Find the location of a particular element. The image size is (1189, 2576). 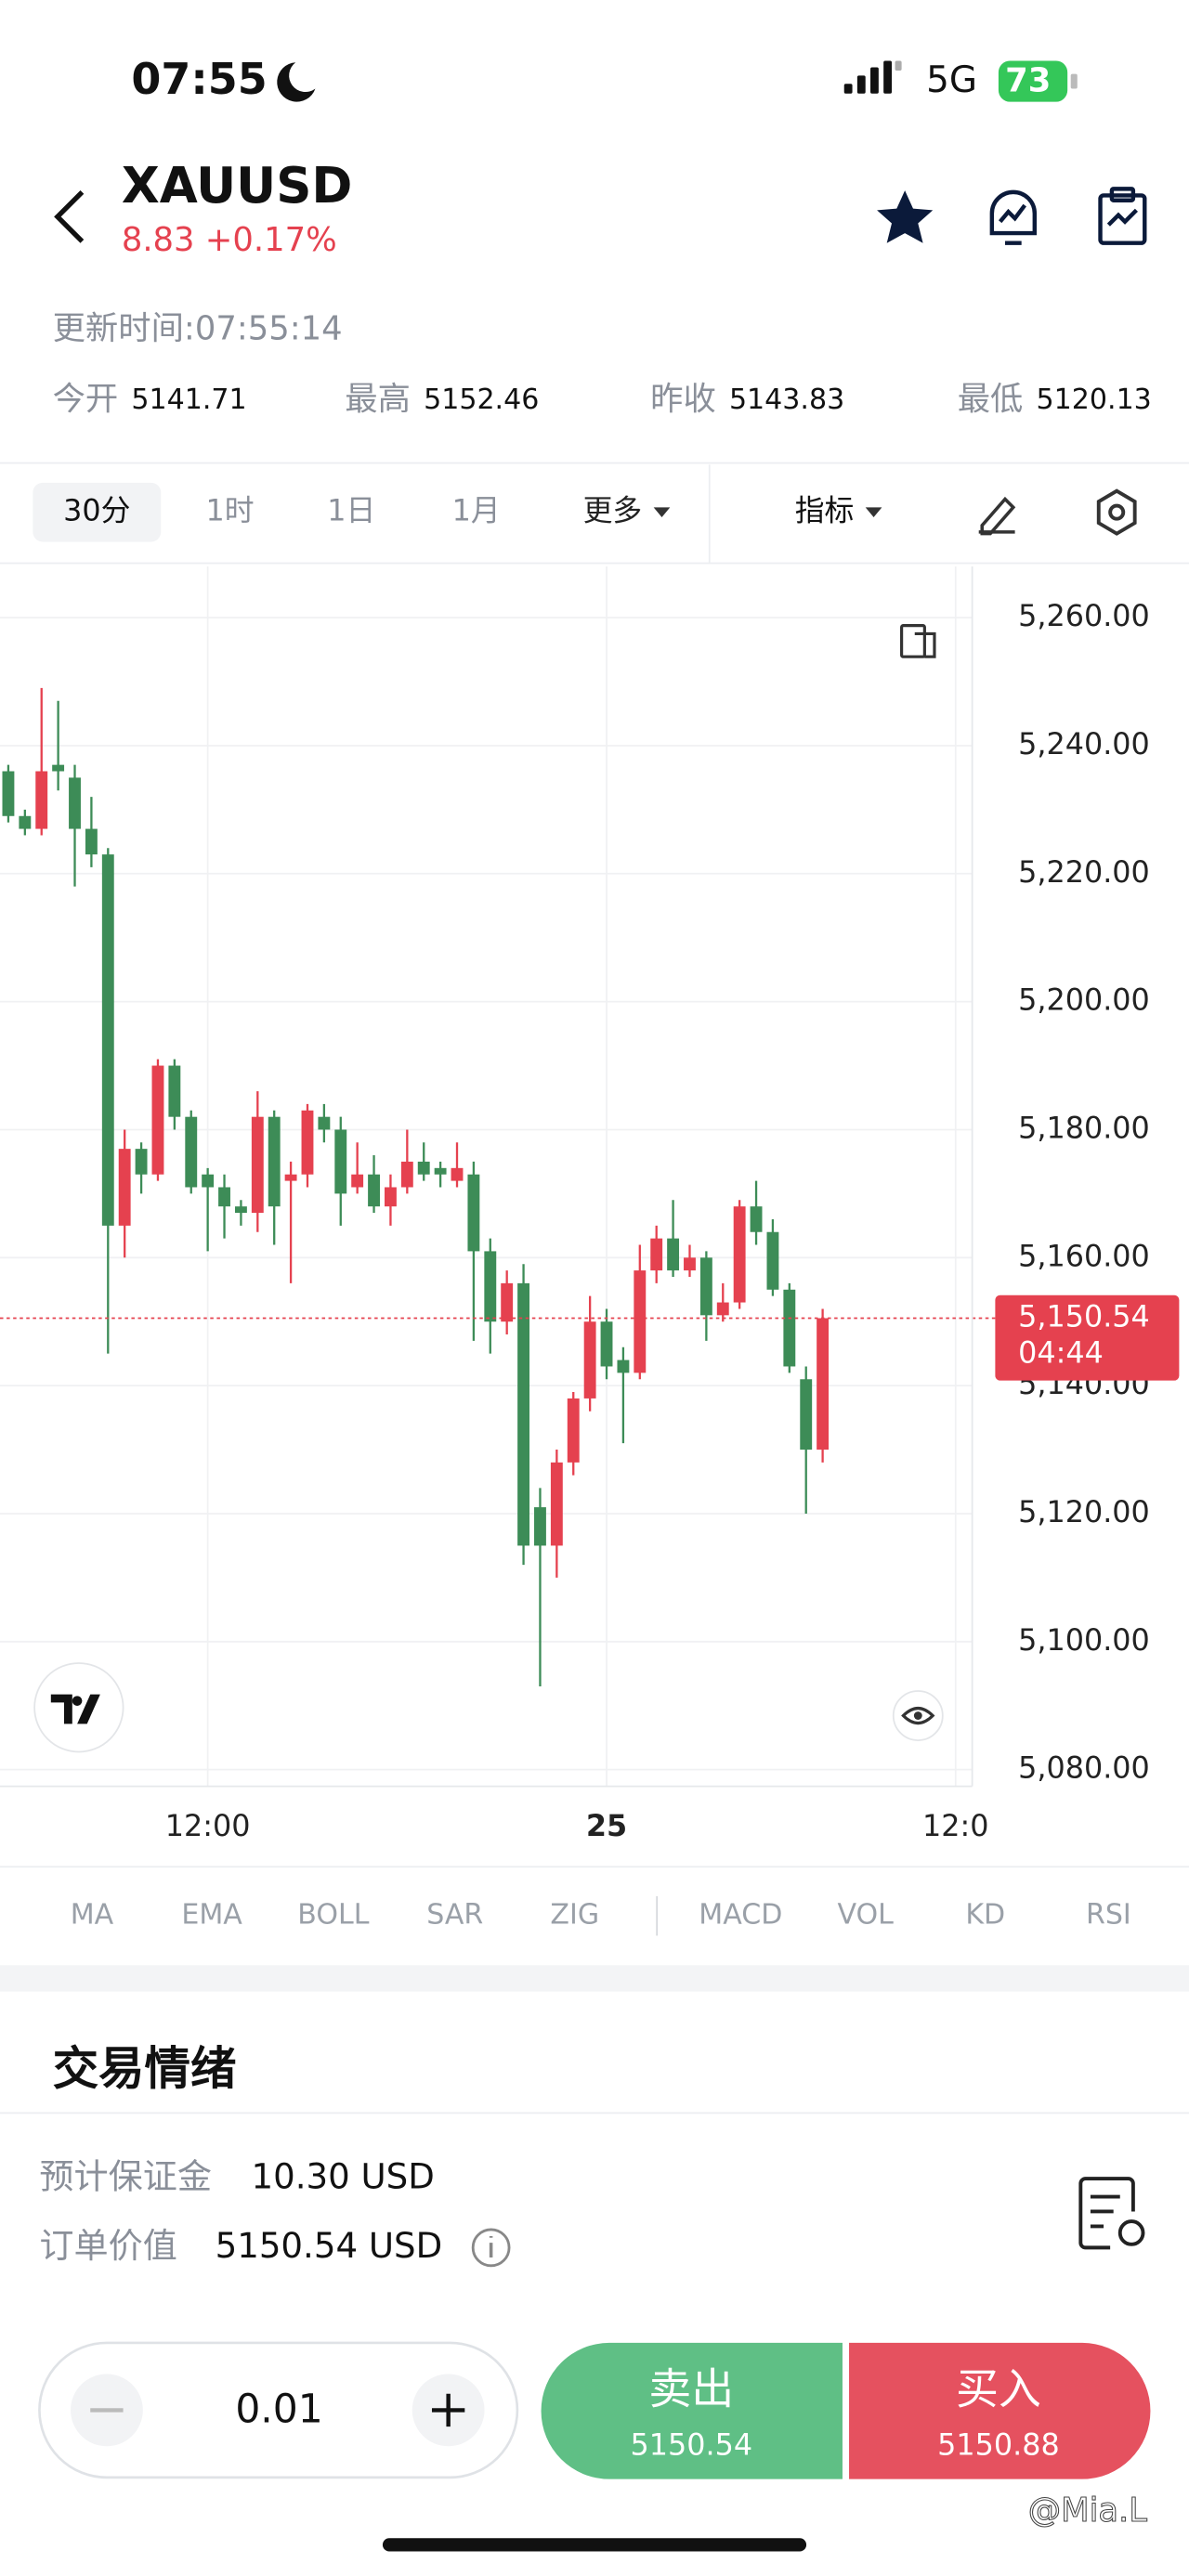

timeframe-active is located at coordinates (97, 512).